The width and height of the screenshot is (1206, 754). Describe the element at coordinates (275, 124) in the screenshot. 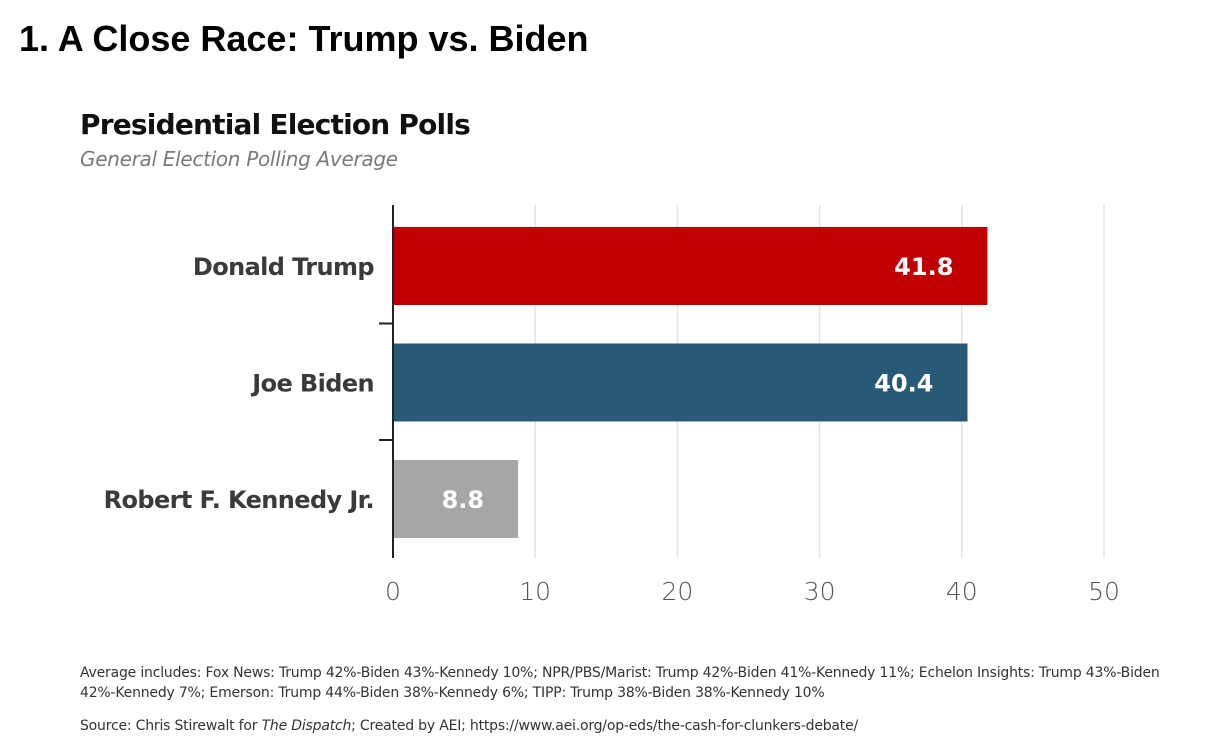

I see `chart-title: Presidential Election Polls` at that location.